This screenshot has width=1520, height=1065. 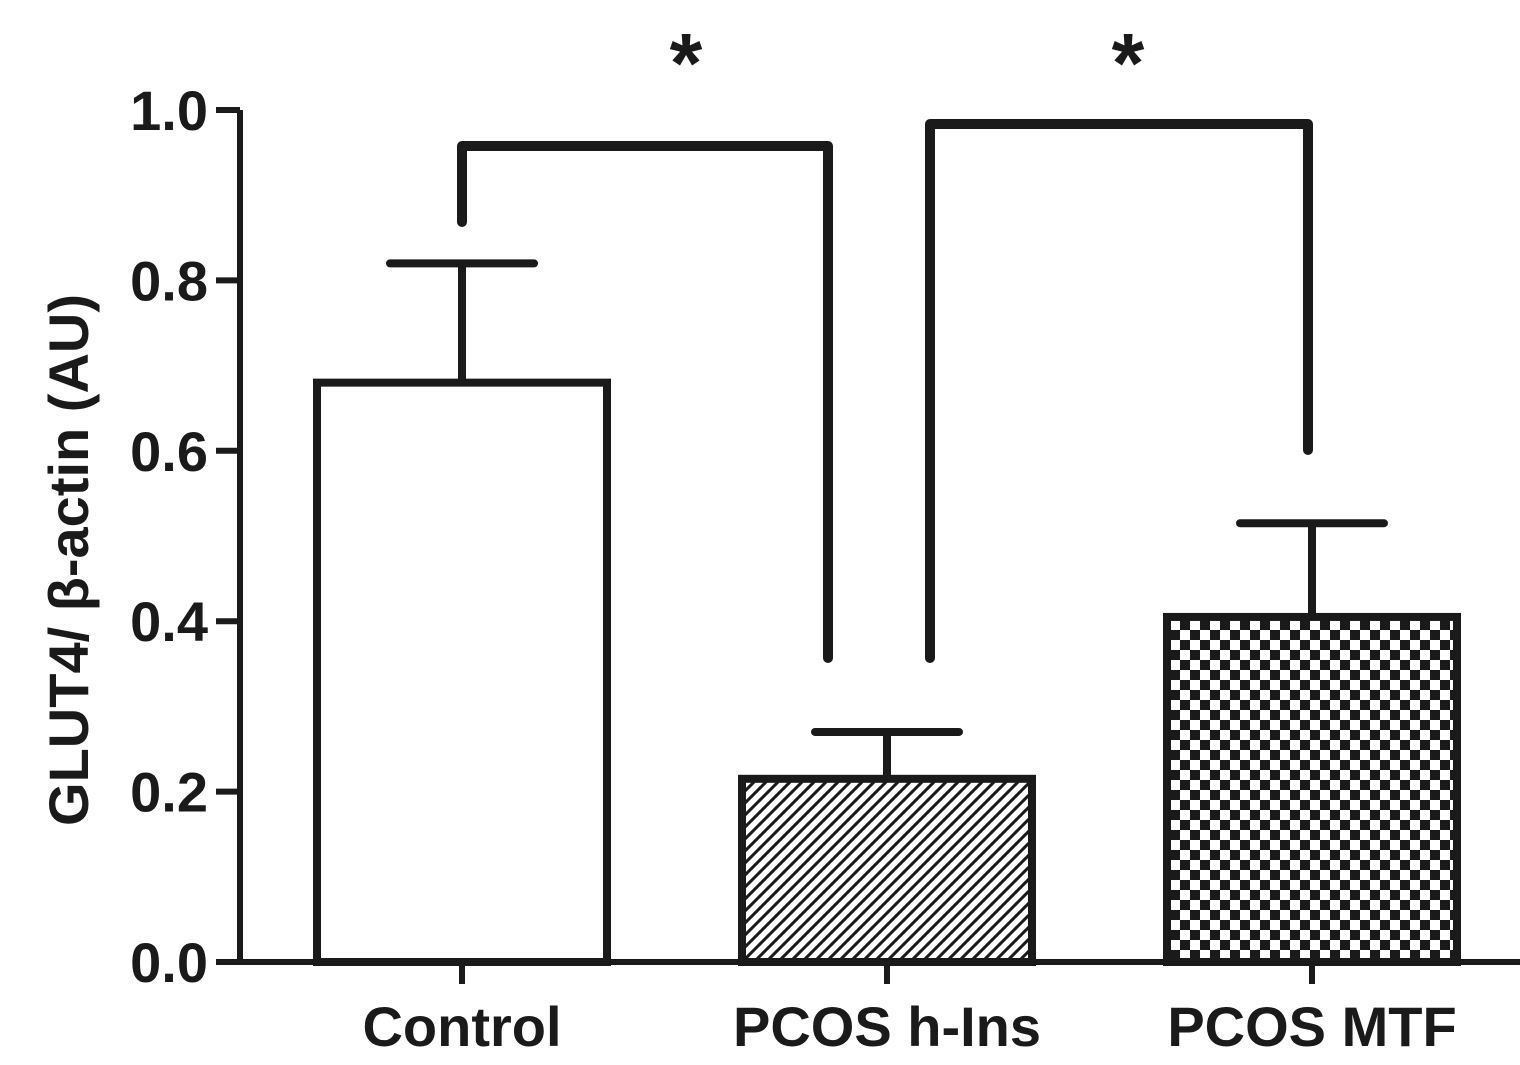 What do you see at coordinates (461, 1026) in the screenshot?
I see `x-tick-label: Control` at bounding box center [461, 1026].